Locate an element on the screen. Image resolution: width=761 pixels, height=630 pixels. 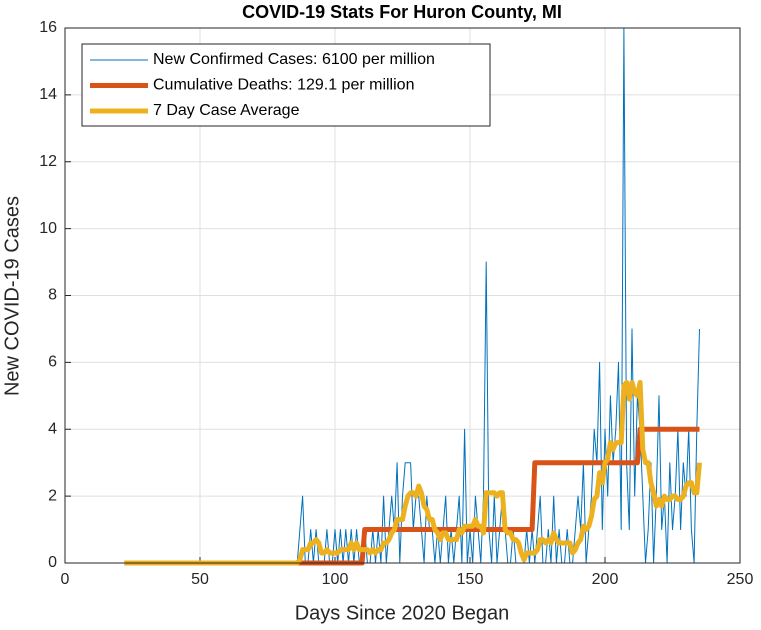
legend-label: 7 Day Case Average is located at coordinates (226, 110).